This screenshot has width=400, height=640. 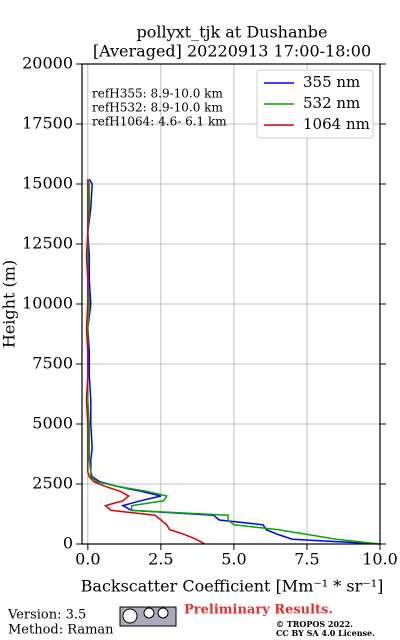 What do you see at coordinates (160, 559) in the screenshot?
I see `x-tick-label: 2.5` at bounding box center [160, 559].